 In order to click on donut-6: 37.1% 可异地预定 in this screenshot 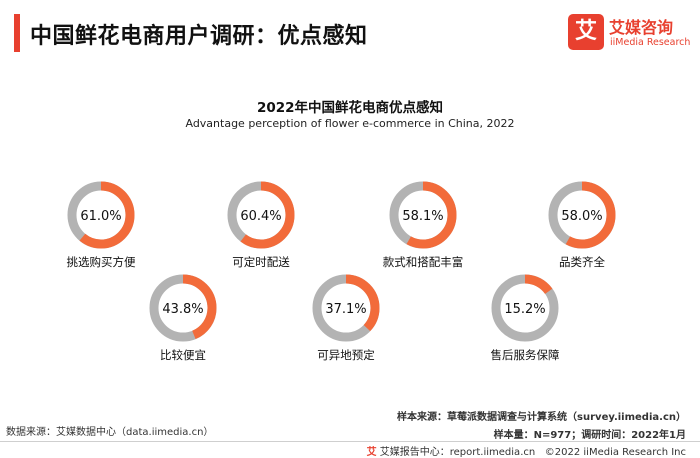, I will do `click(346, 318)`.